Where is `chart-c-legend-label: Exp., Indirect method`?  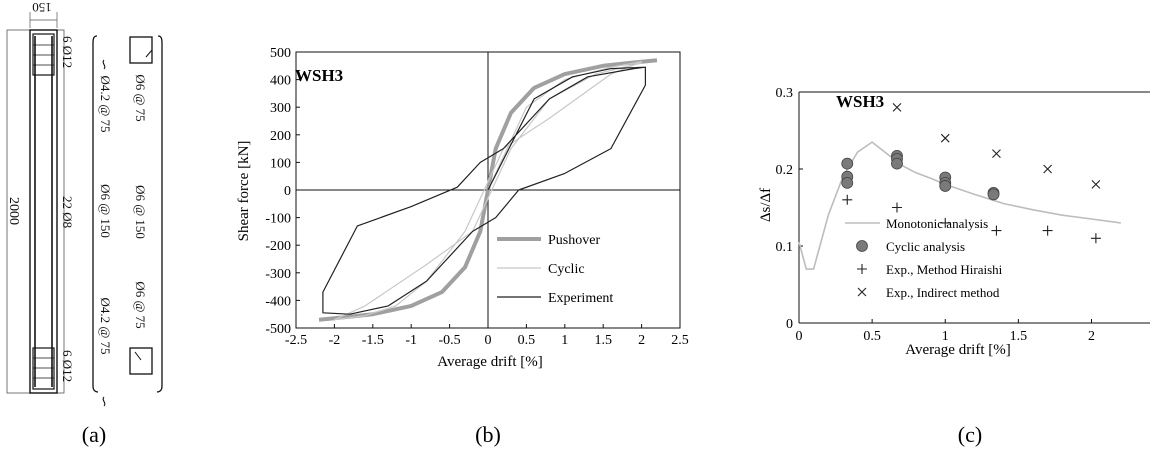 chart-c-legend-label: Exp., Indirect method is located at coordinates (943, 292).